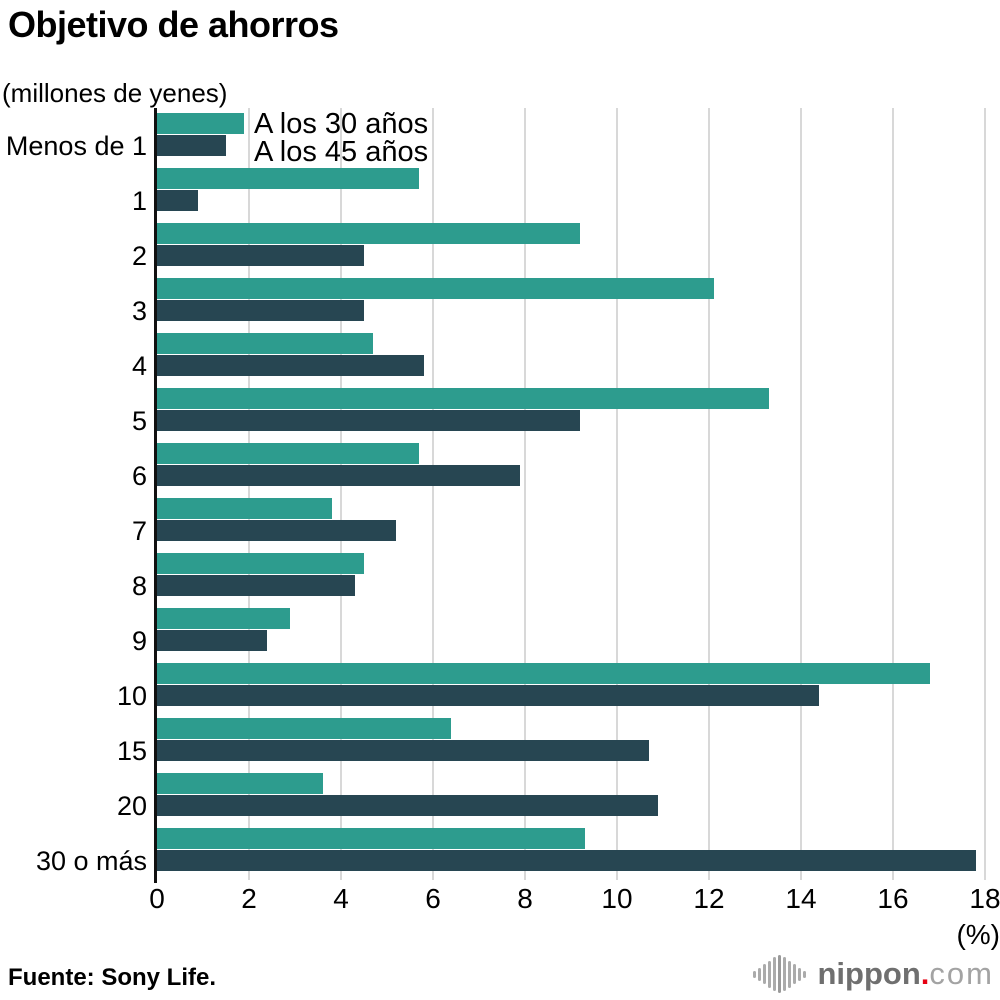  What do you see at coordinates (249, 898) in the screenshot?
I see `x-tick-label-2: 2` at bounding box center [249, 898].